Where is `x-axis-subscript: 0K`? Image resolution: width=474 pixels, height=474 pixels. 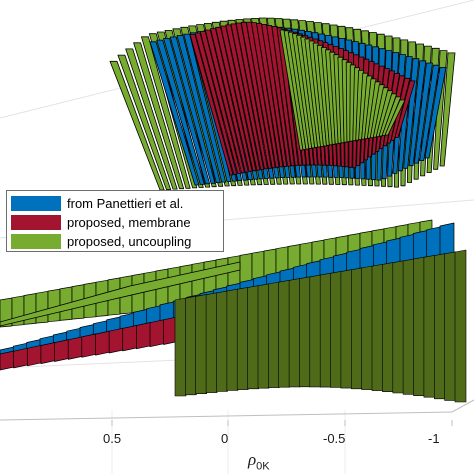
x-axis-subscript: 0K is located at coordinates (263, 466).